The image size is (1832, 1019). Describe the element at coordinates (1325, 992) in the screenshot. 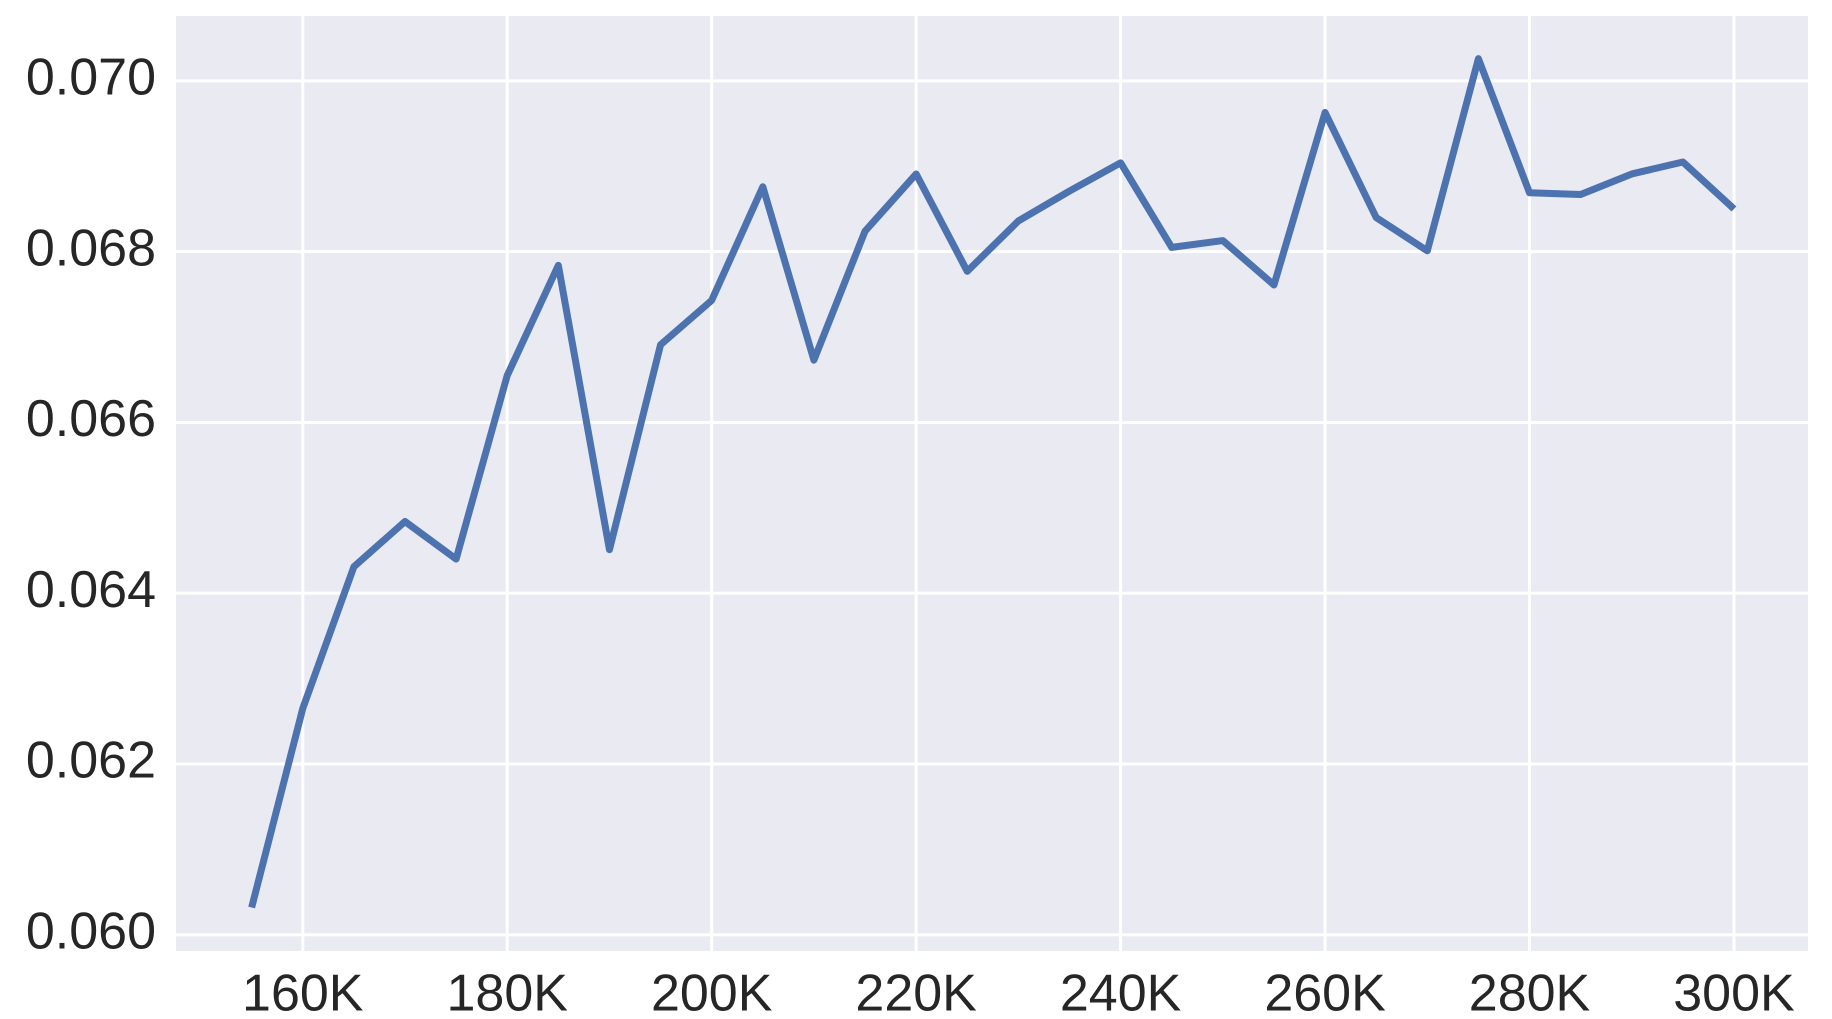

I see `x-tick-label: 260K` at that location.